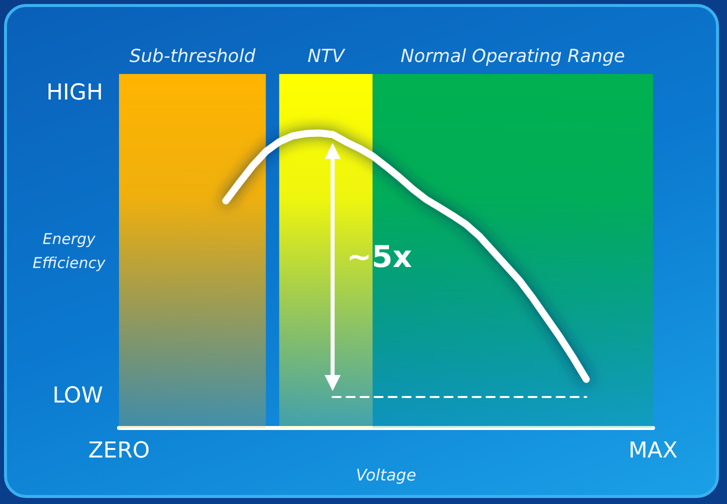 The height and width of the screenshot is (504, 727). I want to click on text: Sub-threshold, so click(192, 56).